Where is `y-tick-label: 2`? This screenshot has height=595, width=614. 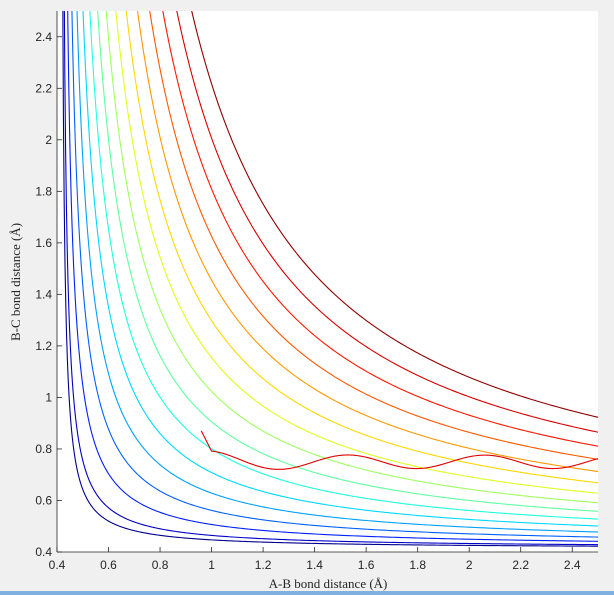
y-tick-label: 2 is located at coordinates (48, 140).